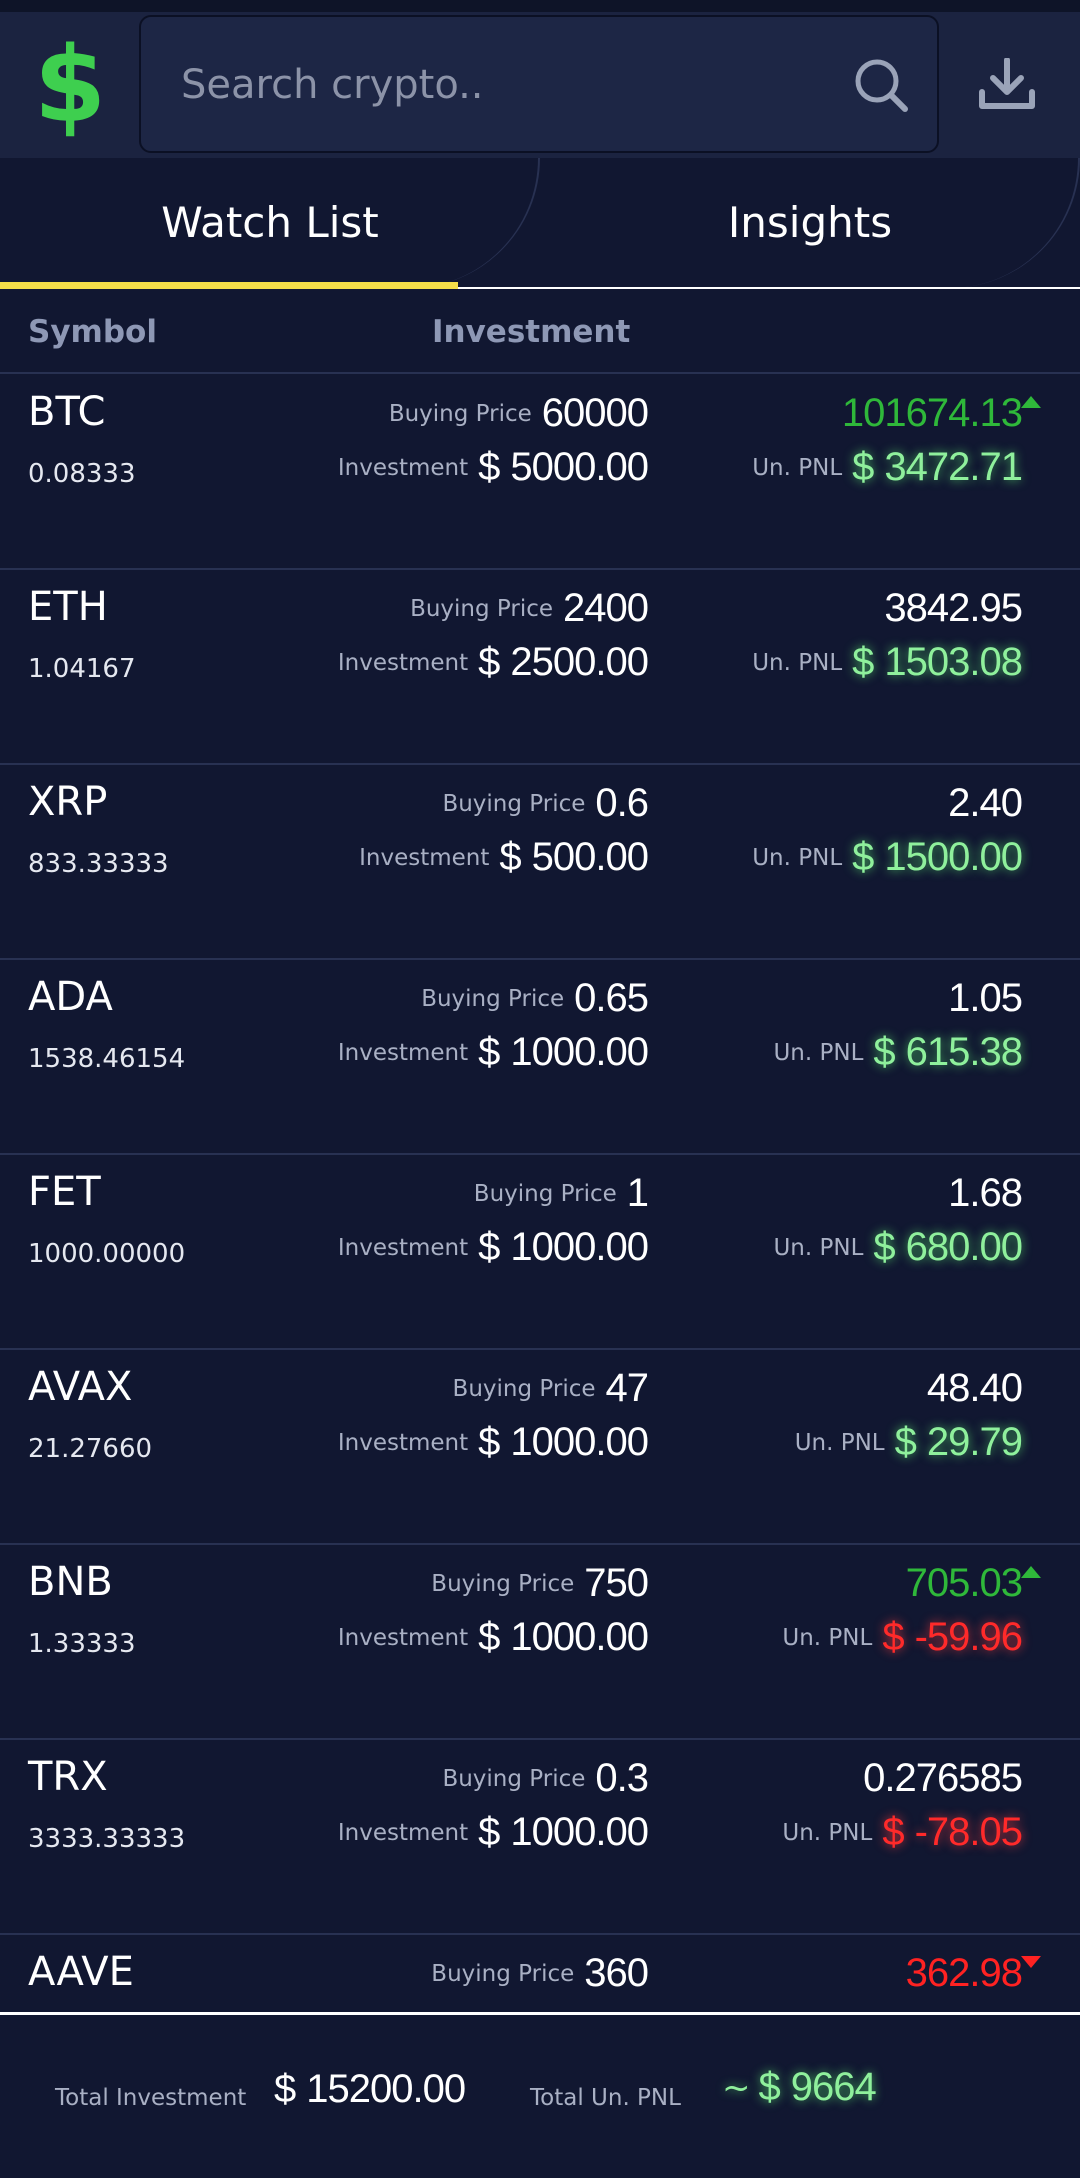  What do you see at coordinates (964, 1973) in the screenshot?
I see `current-price-value: 362.98` at bounding box center [964, 1973].